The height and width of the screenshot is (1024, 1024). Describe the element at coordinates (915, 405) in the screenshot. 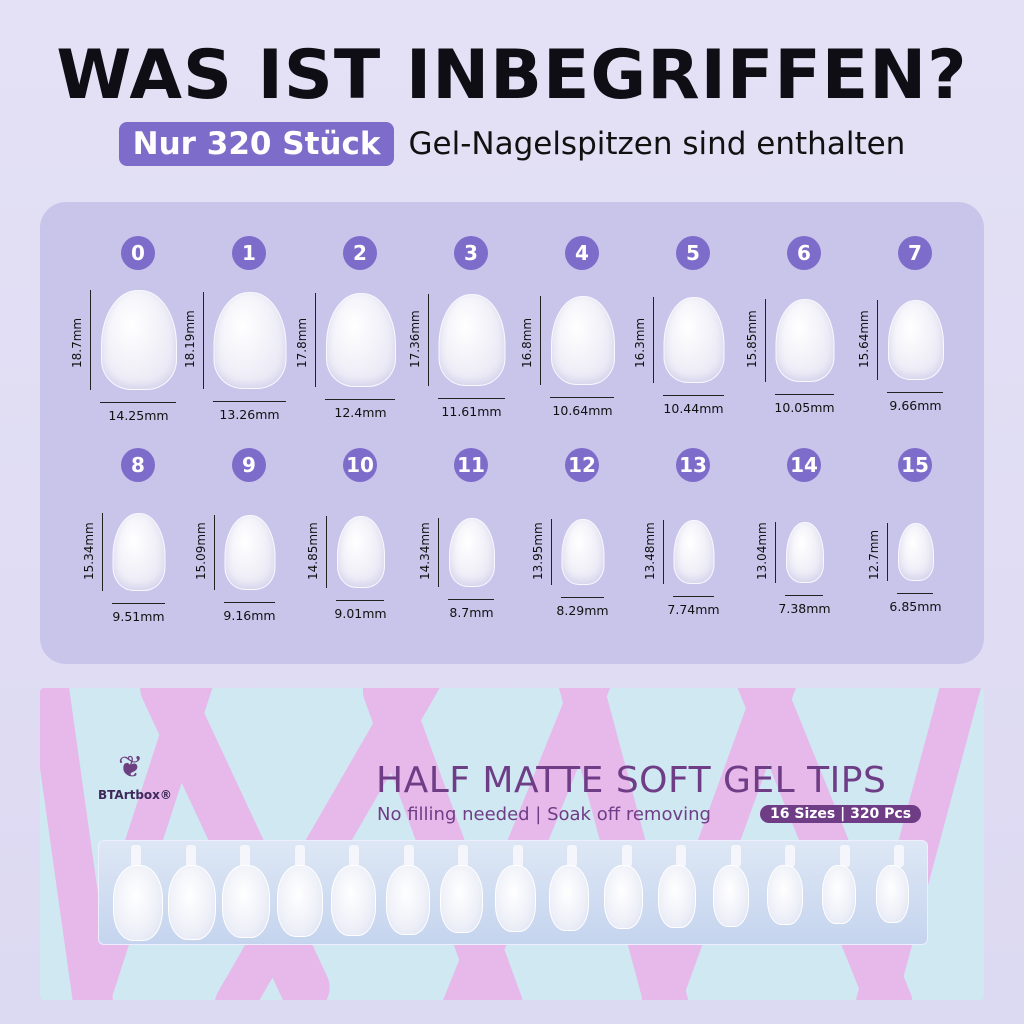

I see `width-label: 9.66mm` at that location.